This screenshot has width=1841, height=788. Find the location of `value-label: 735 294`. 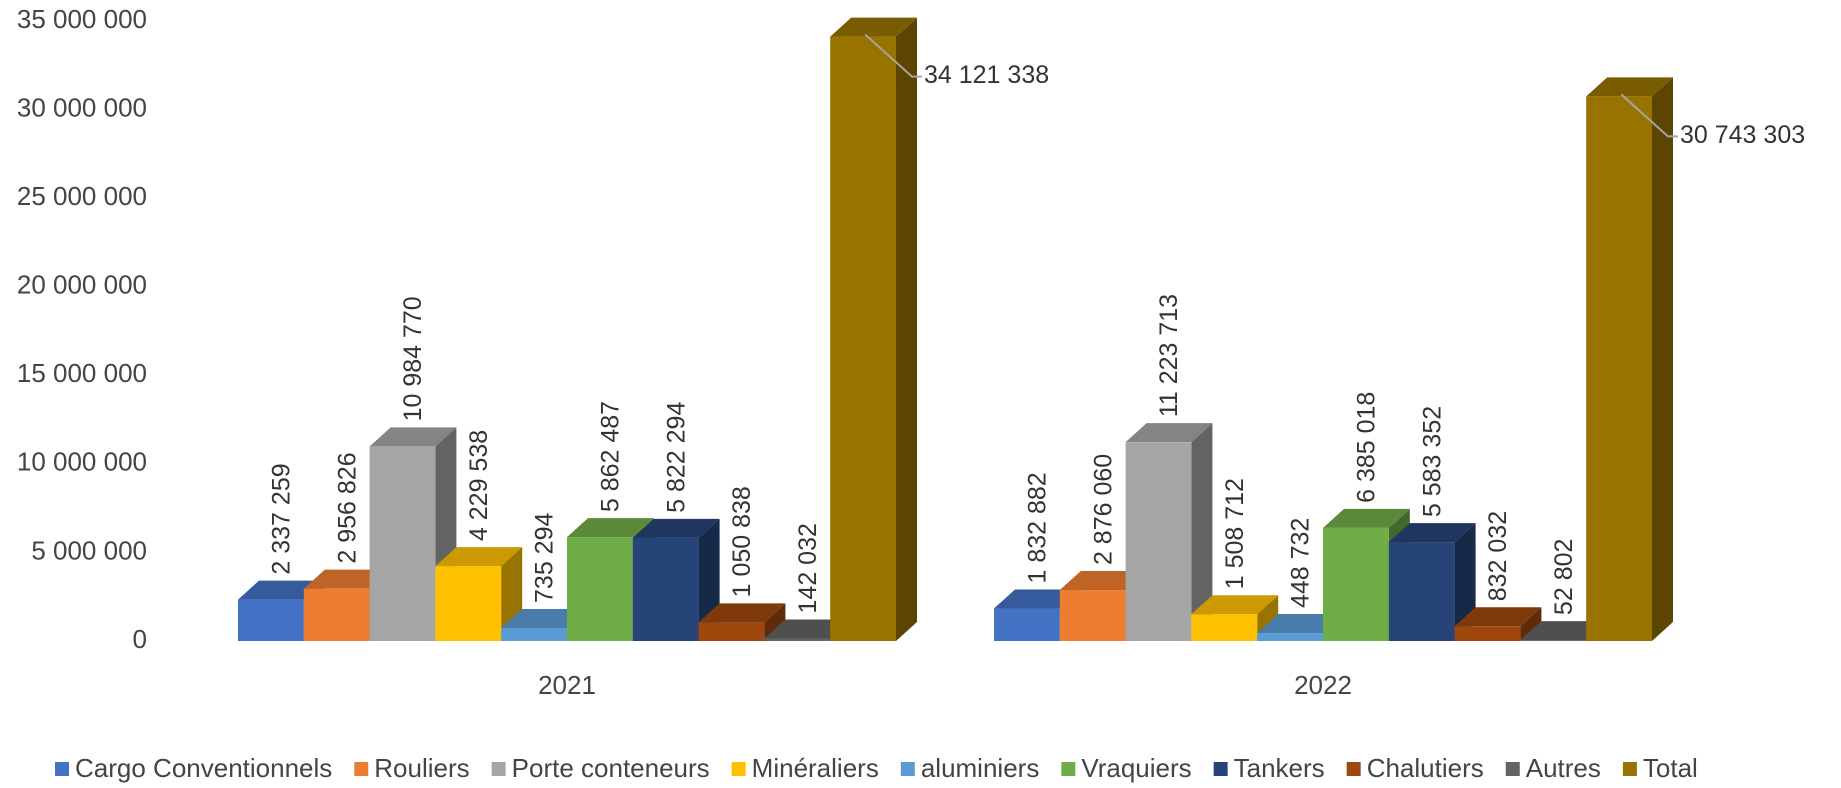

value-label: 735 294 is located at coordinates (545, 558).